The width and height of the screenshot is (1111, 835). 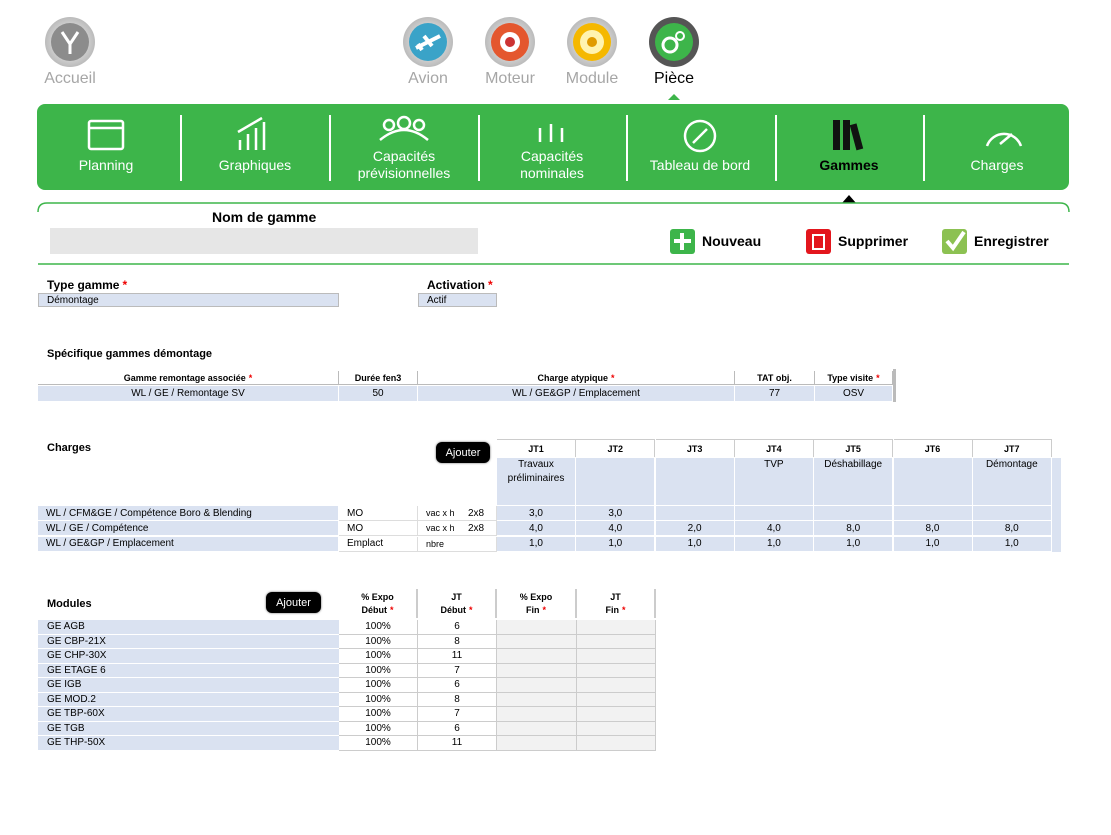 I want to click on nav-label: Accueil, so click(x=70, y=78).